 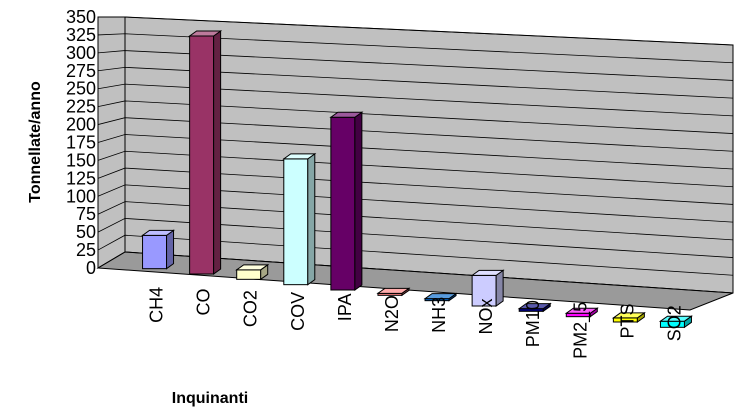 I want to click on x-tick-label: NH3, so click(x=439, y=315).